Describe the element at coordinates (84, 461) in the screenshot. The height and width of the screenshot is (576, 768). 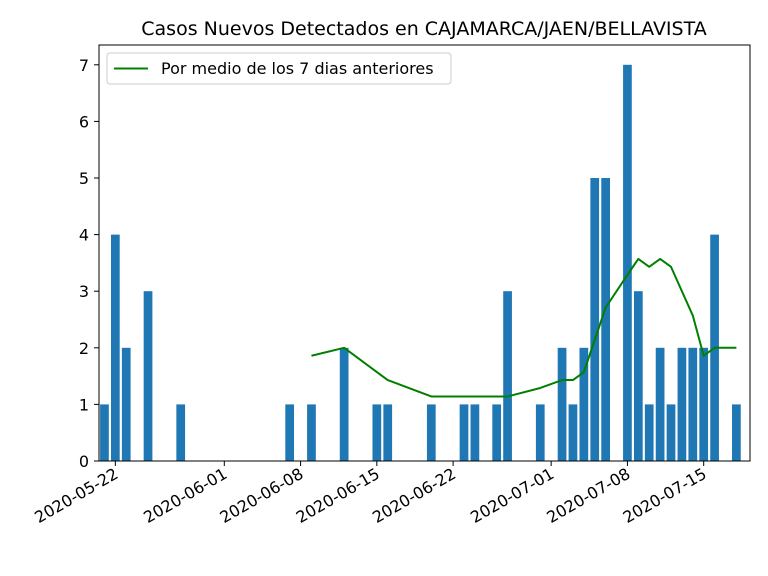
I see `y-tick-label-0: 0` at that location.